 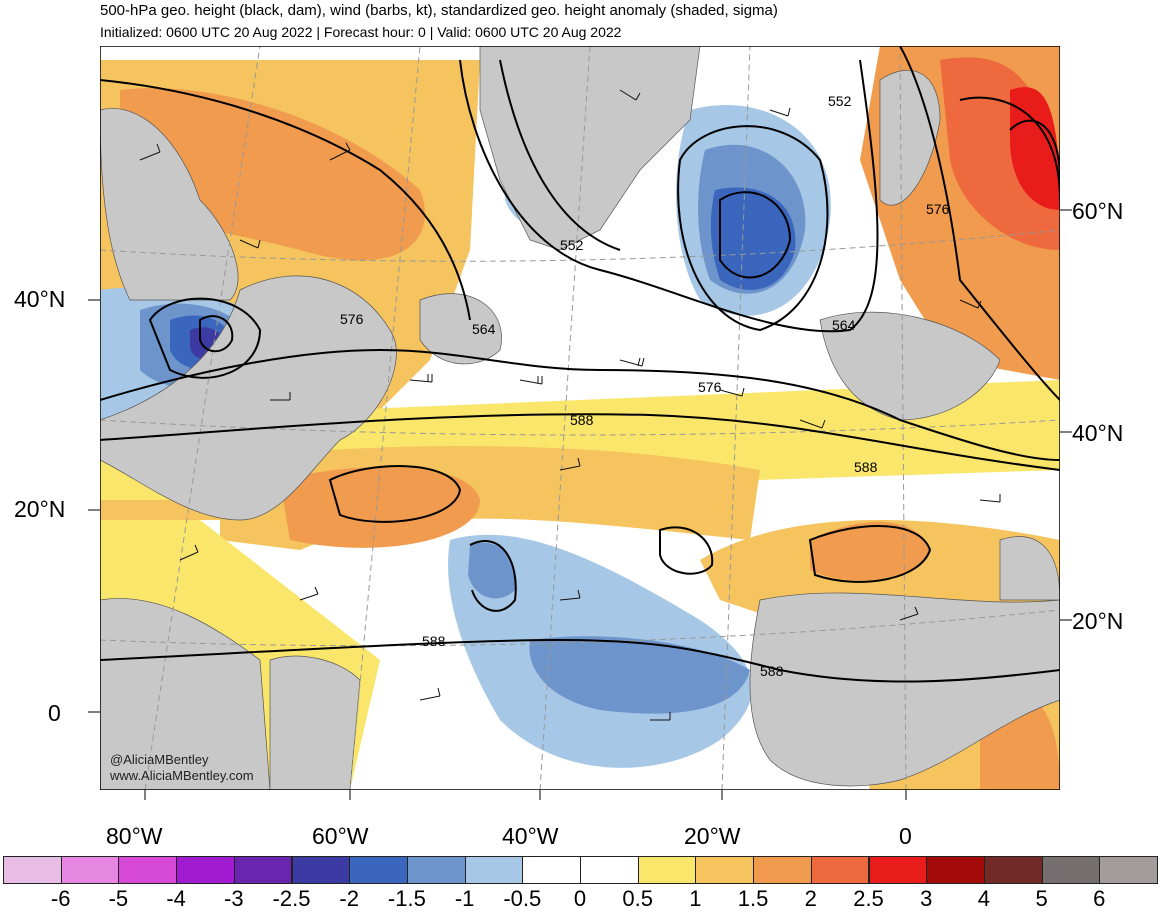 I want to click on bottom-lon-label: 40°W, so click(x=530, y=836).